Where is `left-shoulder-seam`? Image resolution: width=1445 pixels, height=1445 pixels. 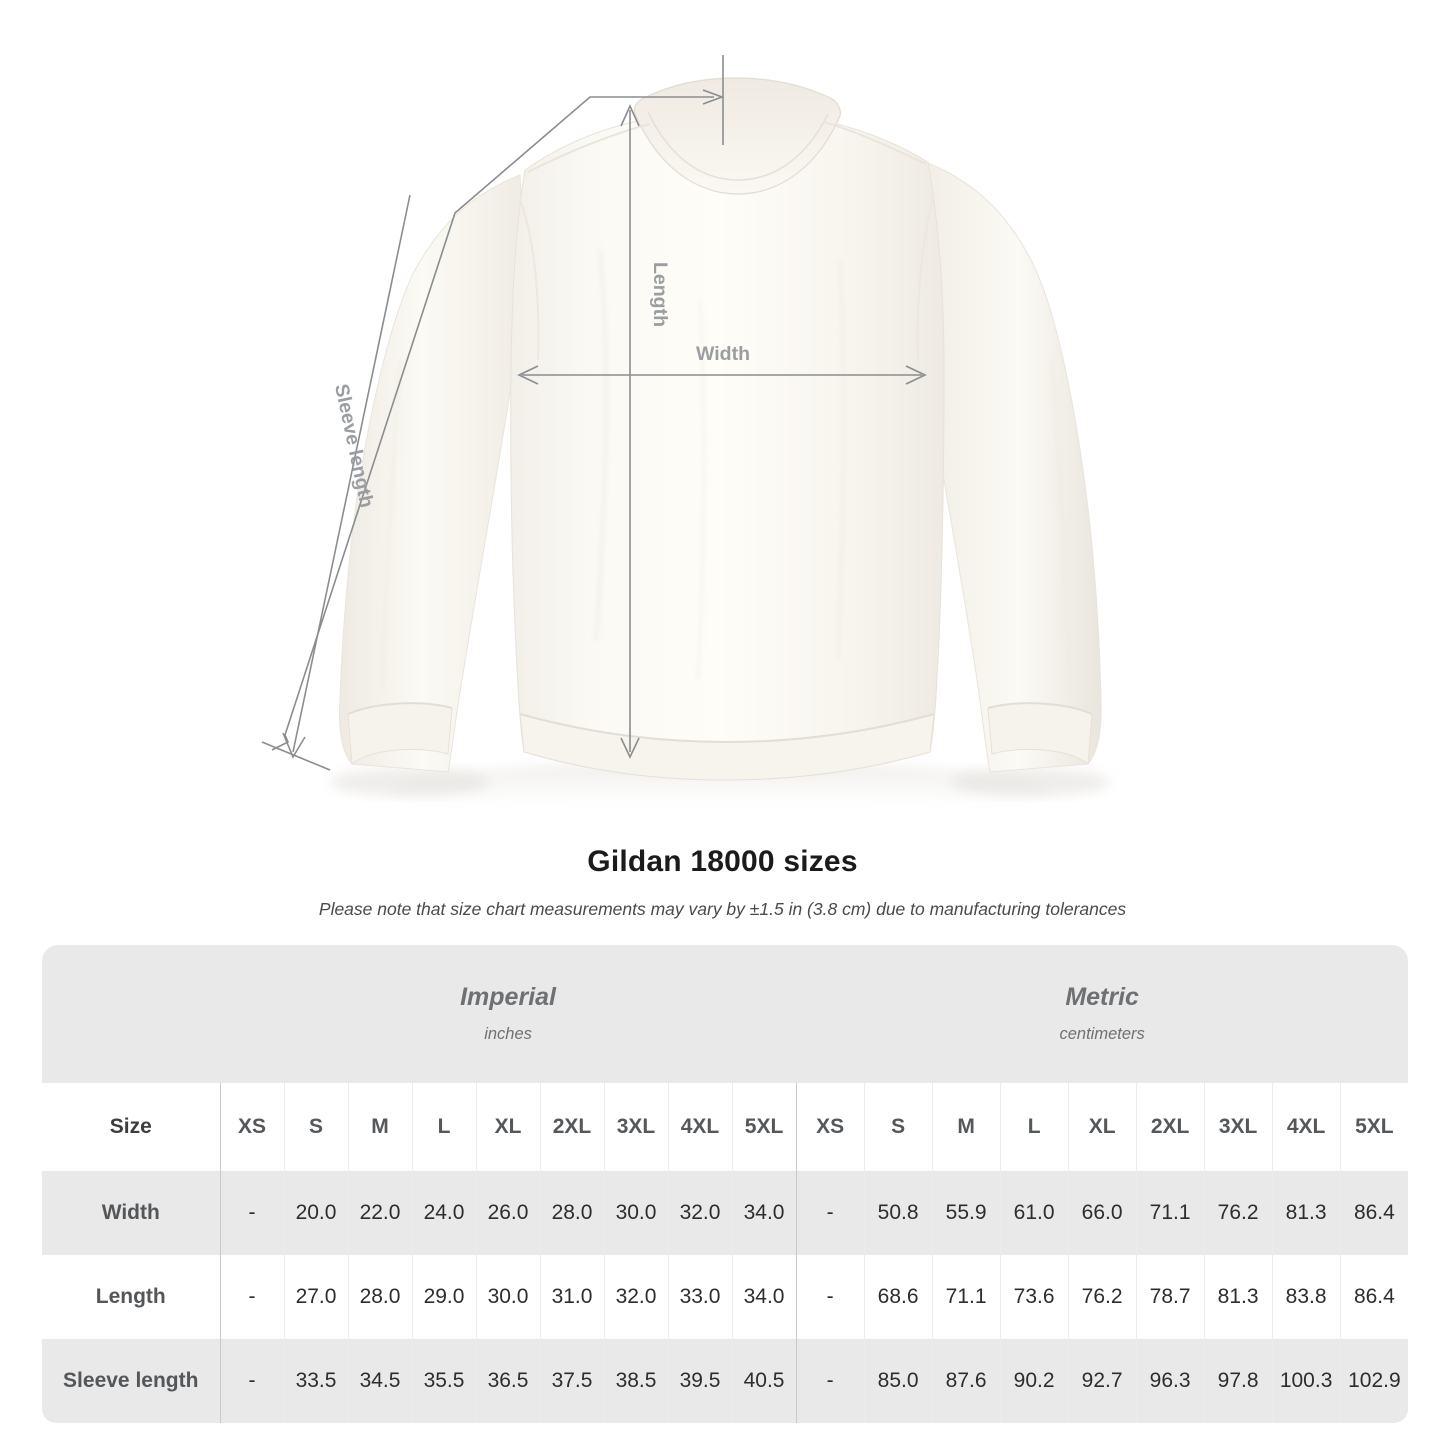 left-shoulder-seam is located at coordinates (589, 148).